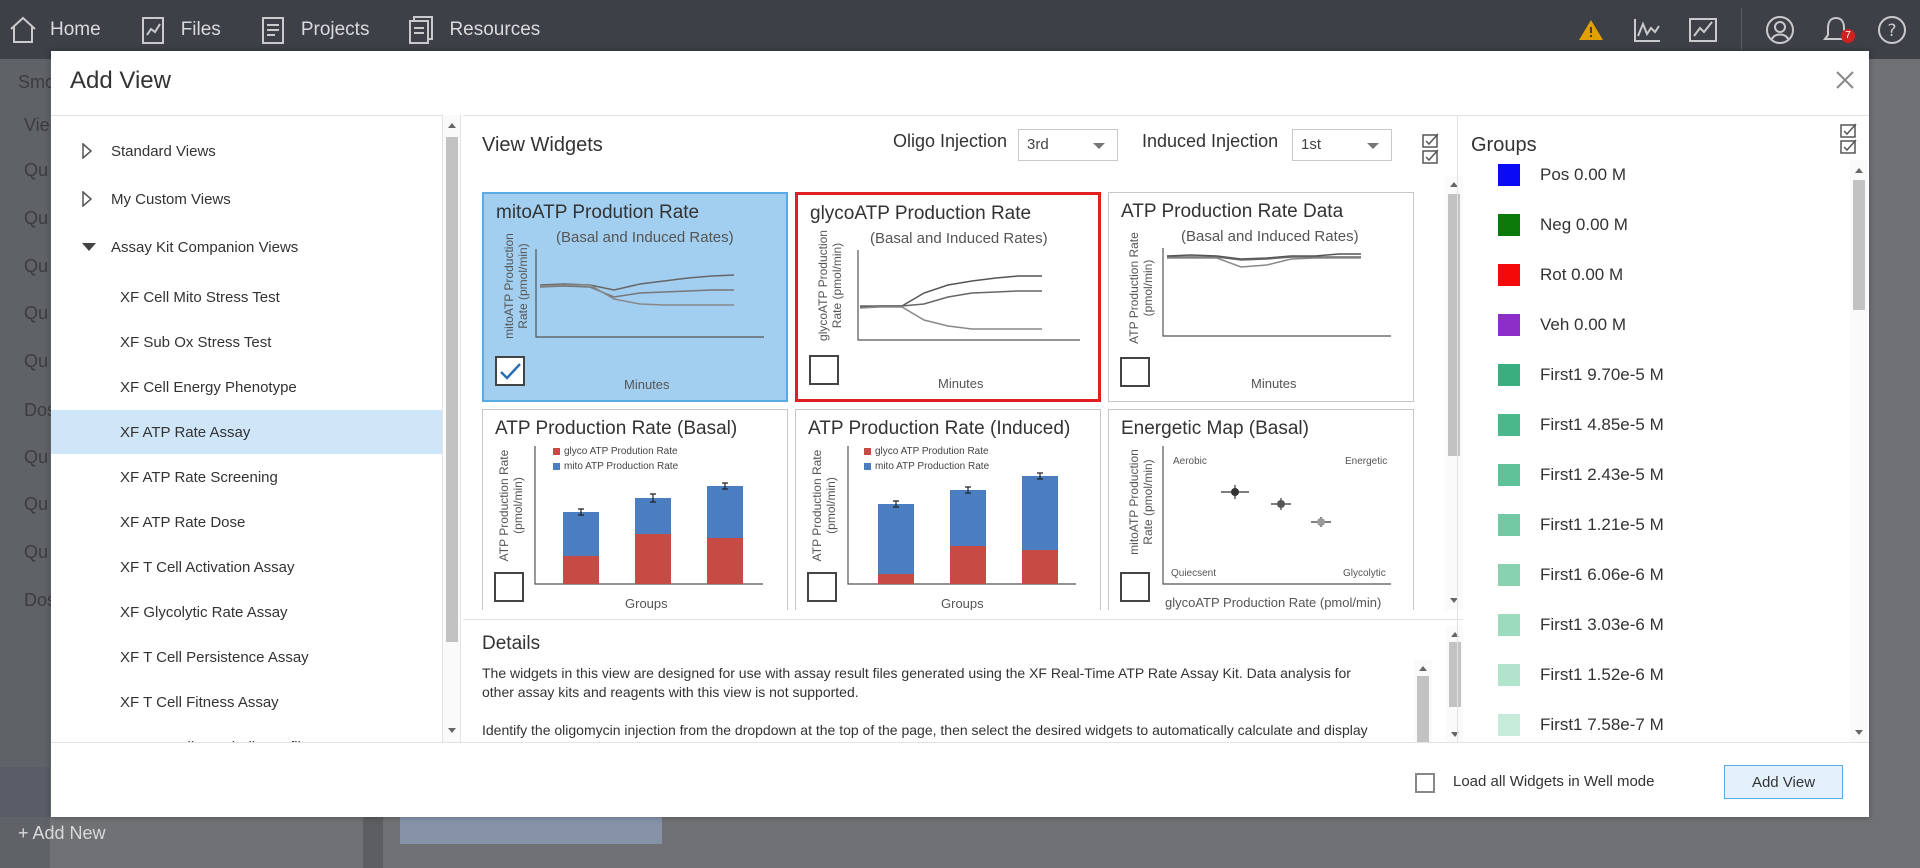 This screenshot has height=868, width=1920. I want to click on nav-files: Files, so click(180, 30).